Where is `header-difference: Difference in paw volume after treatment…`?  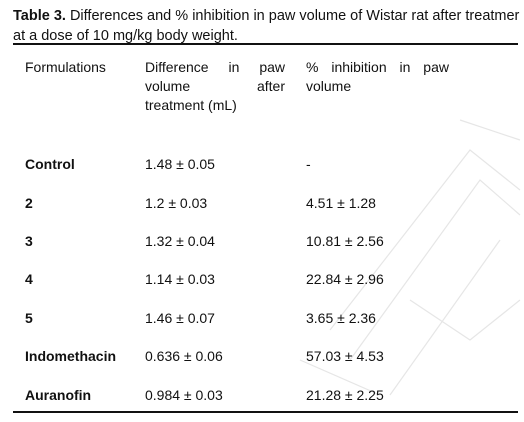
header-difference: Difference in paw volume after treatment… is located at coordinates (215, 86).